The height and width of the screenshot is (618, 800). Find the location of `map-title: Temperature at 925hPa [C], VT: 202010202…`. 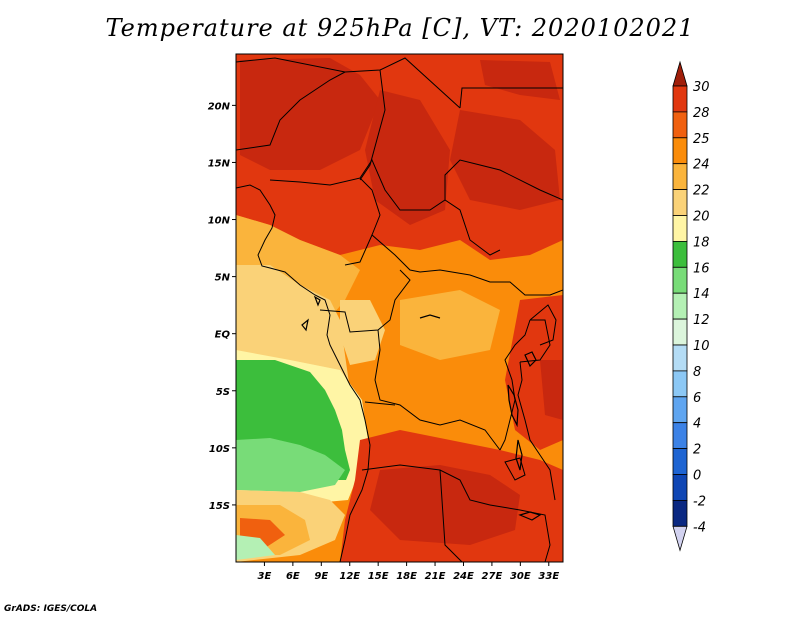

map-title: Temperature at 925hPa [C], VT: 202010202… is located at coordinates (400, 28).